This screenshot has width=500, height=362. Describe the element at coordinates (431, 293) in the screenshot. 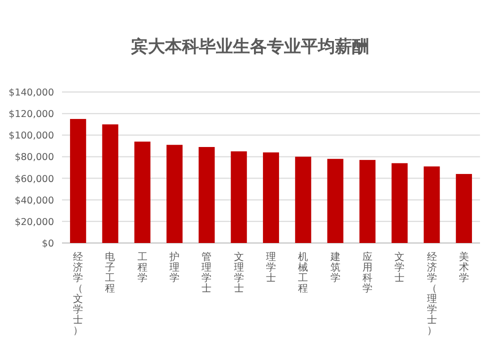

I see `x-tick-label: 经济学（理学士）` at that location.